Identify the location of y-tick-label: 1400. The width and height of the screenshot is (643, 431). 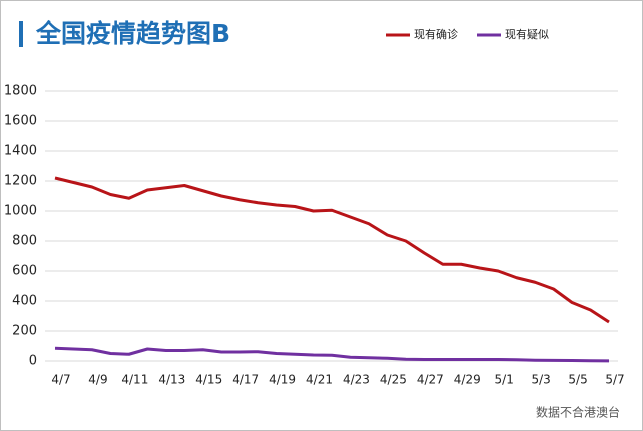
(20, 151).